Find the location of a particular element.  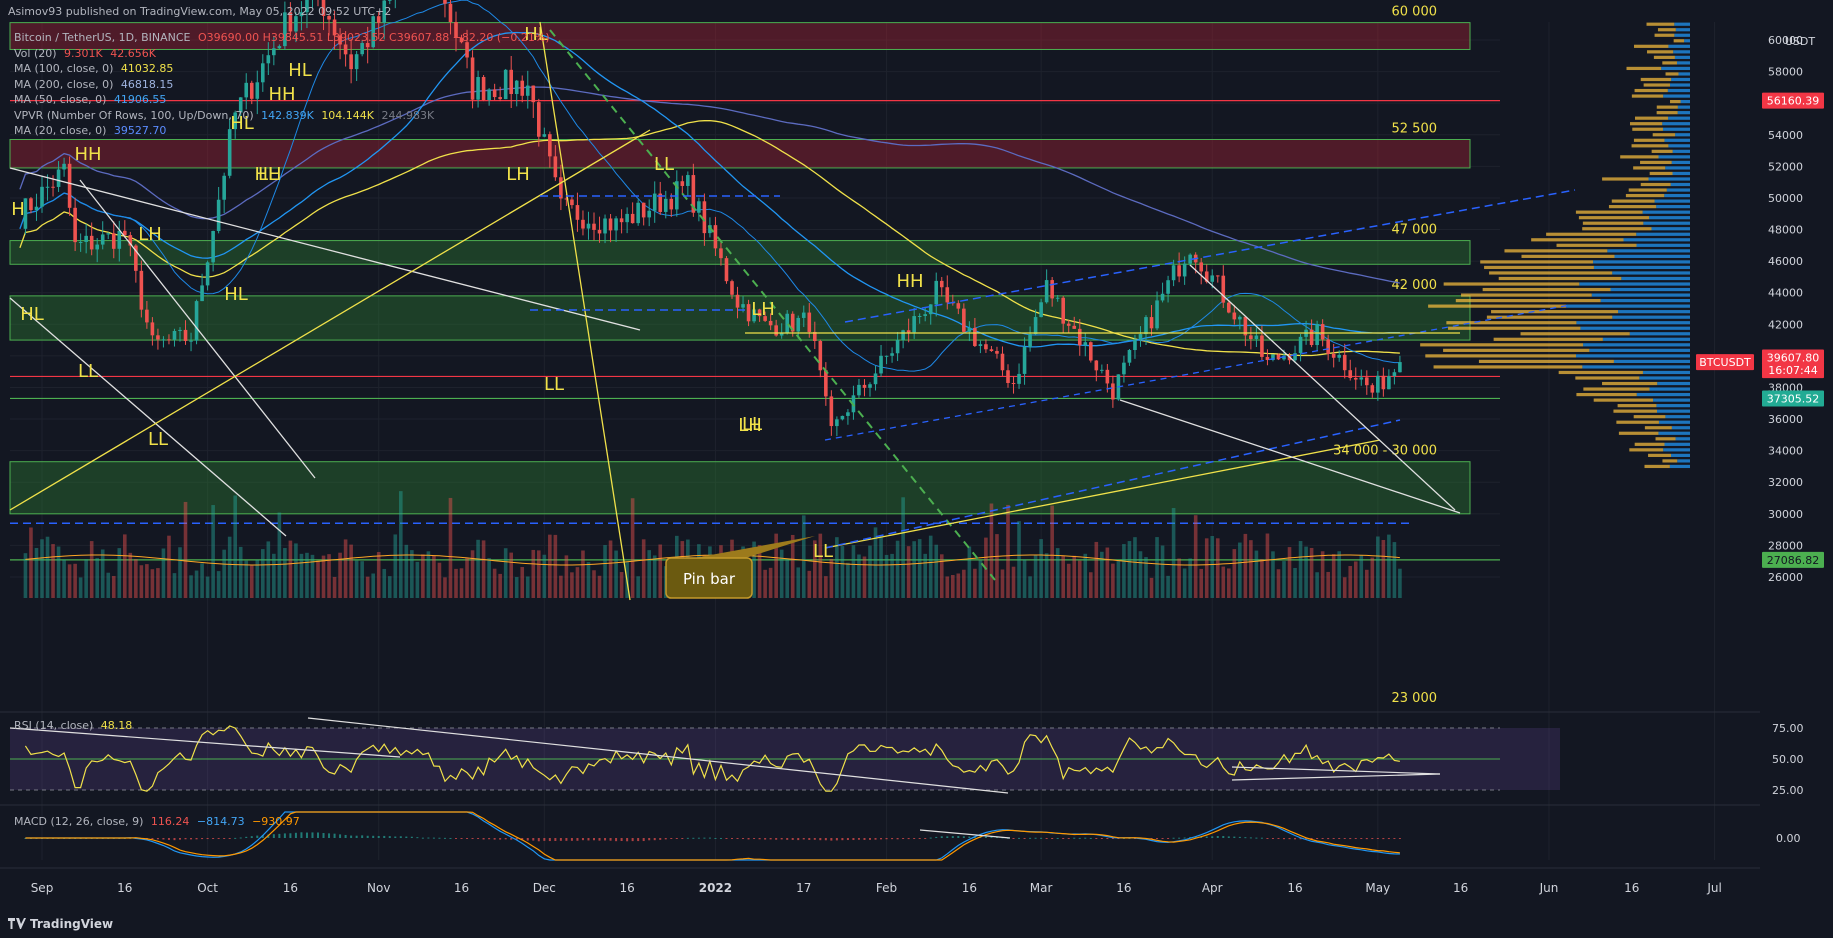

swing-label: HH is located at coordinates (267, 174).